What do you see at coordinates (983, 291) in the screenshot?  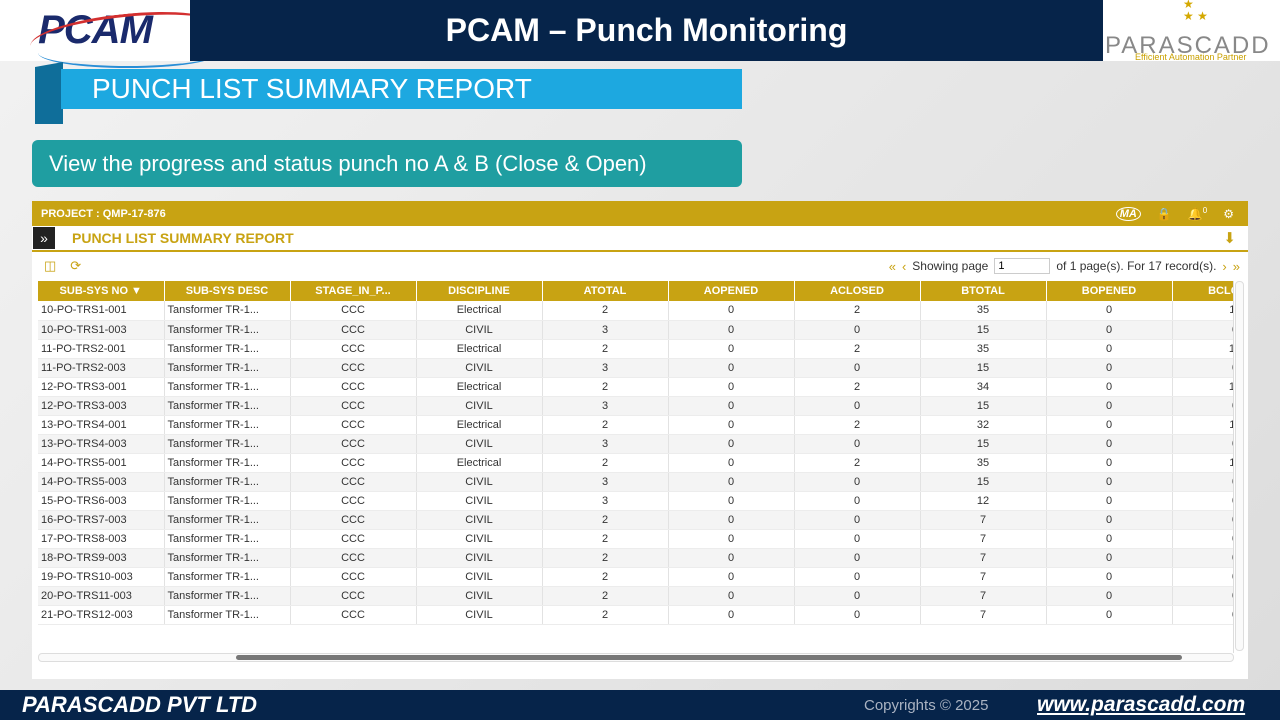 I see `column-header: BTOTAL` at bounding box center [983, 291].